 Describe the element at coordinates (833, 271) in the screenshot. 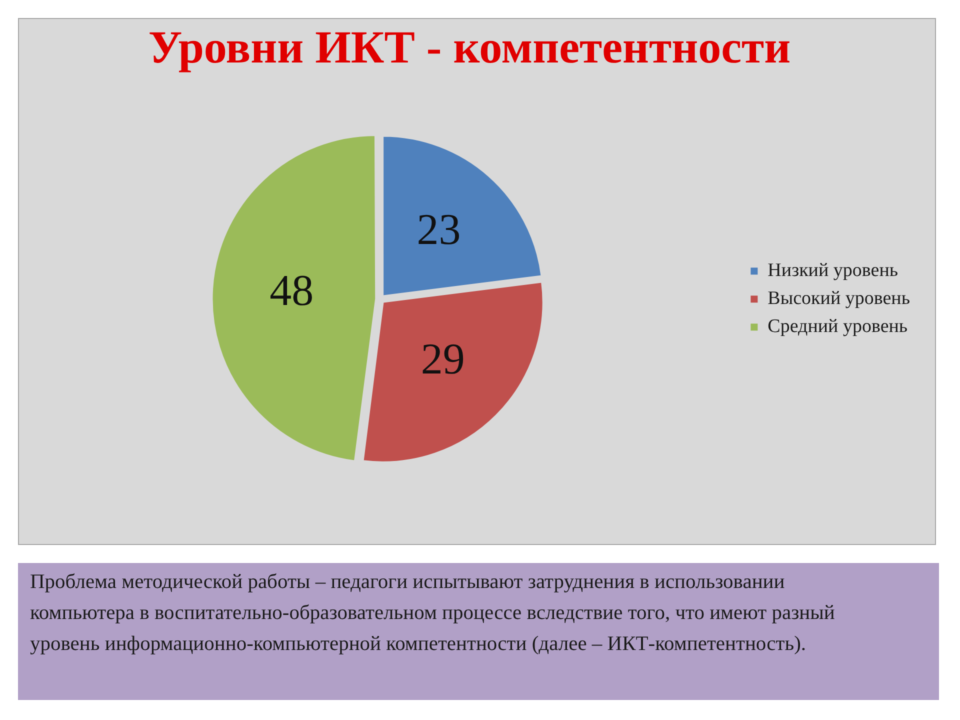

I see `legend-label: Низкий уровень` at that location.